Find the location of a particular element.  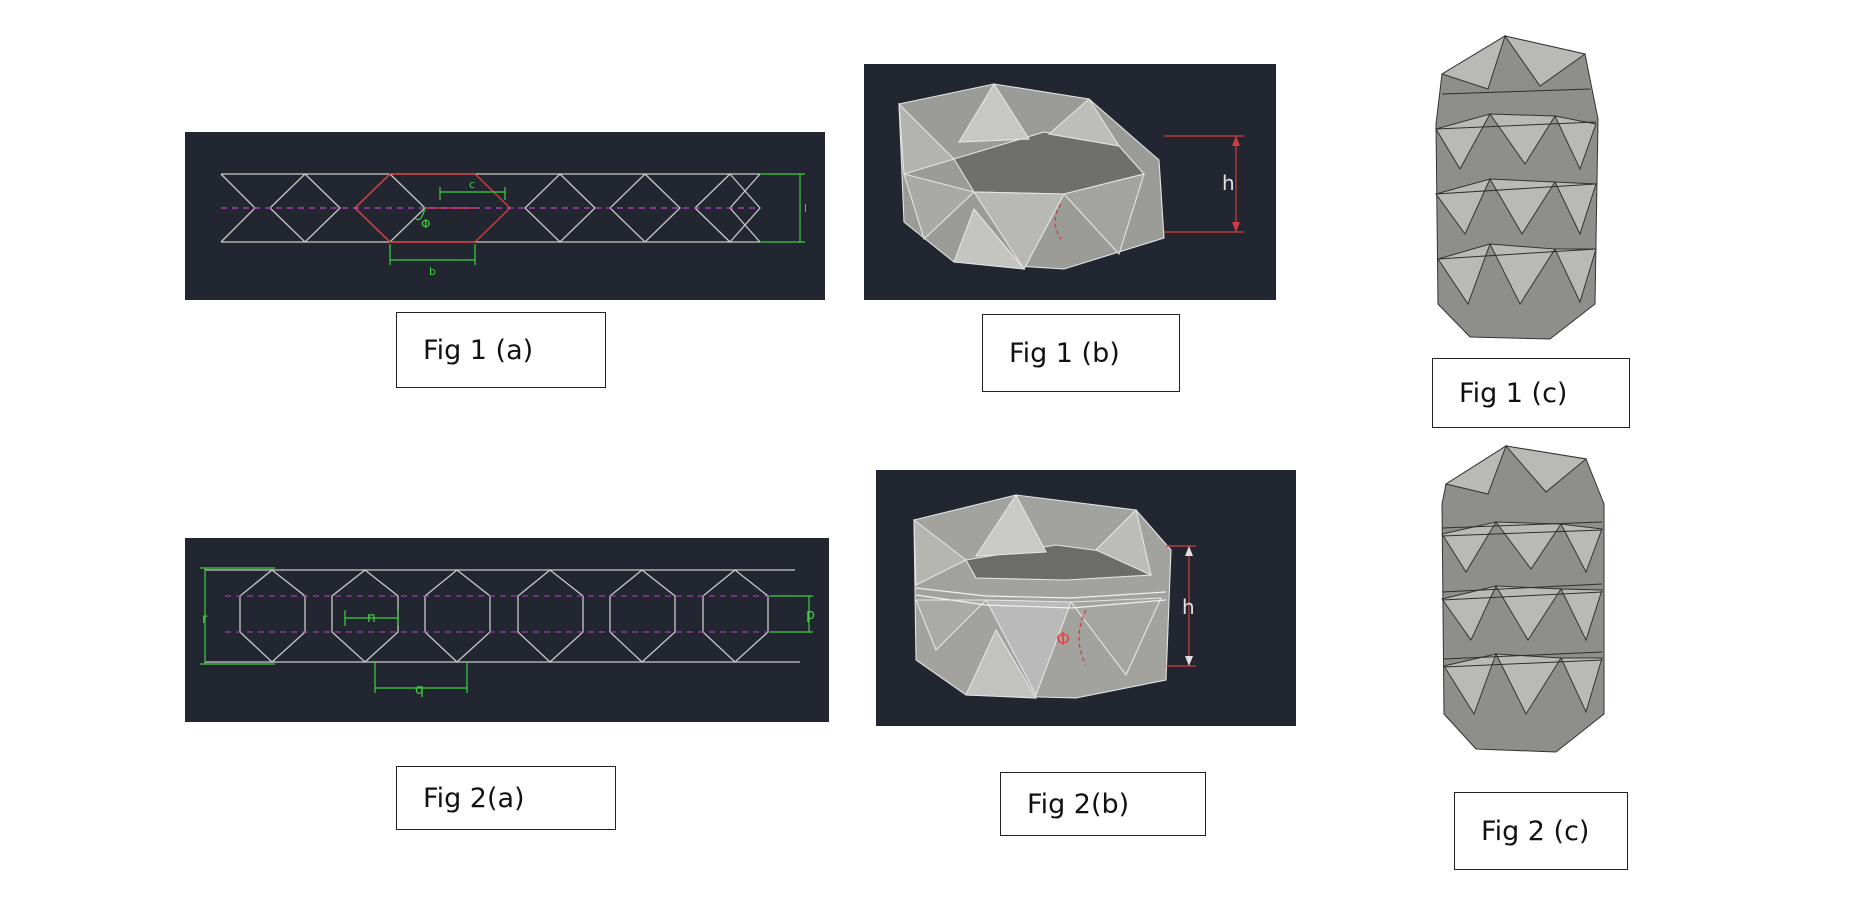

fig2b-caption: Fig 2(b) is located at coordinates (1103, 804).